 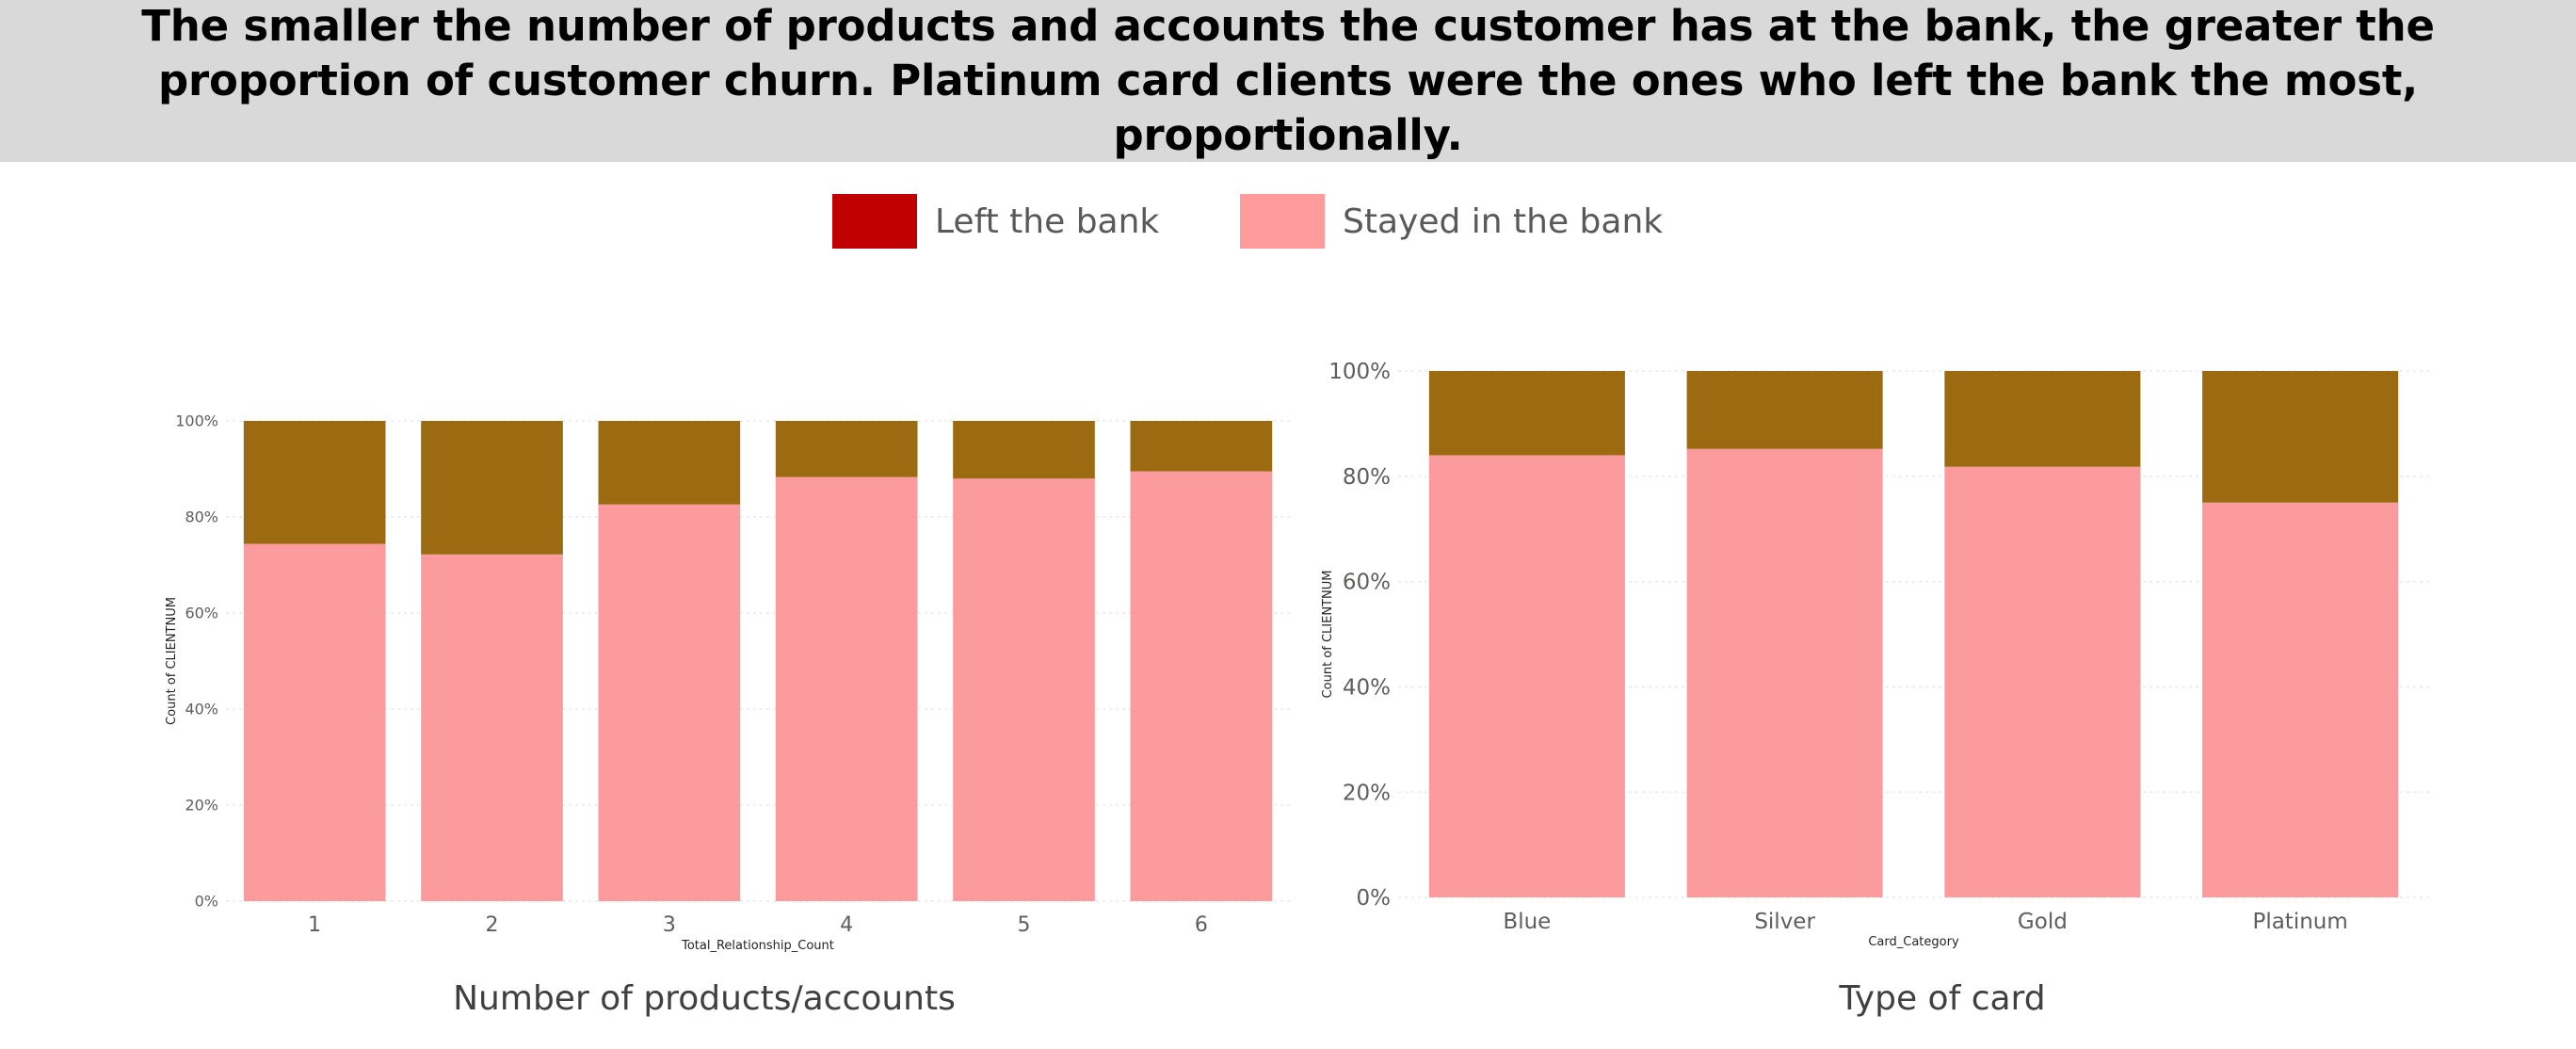 What do you see at coordinates (492, 925) in the screenshot?
I see `x-tick-label: 2` at bounding box center [492, 925].